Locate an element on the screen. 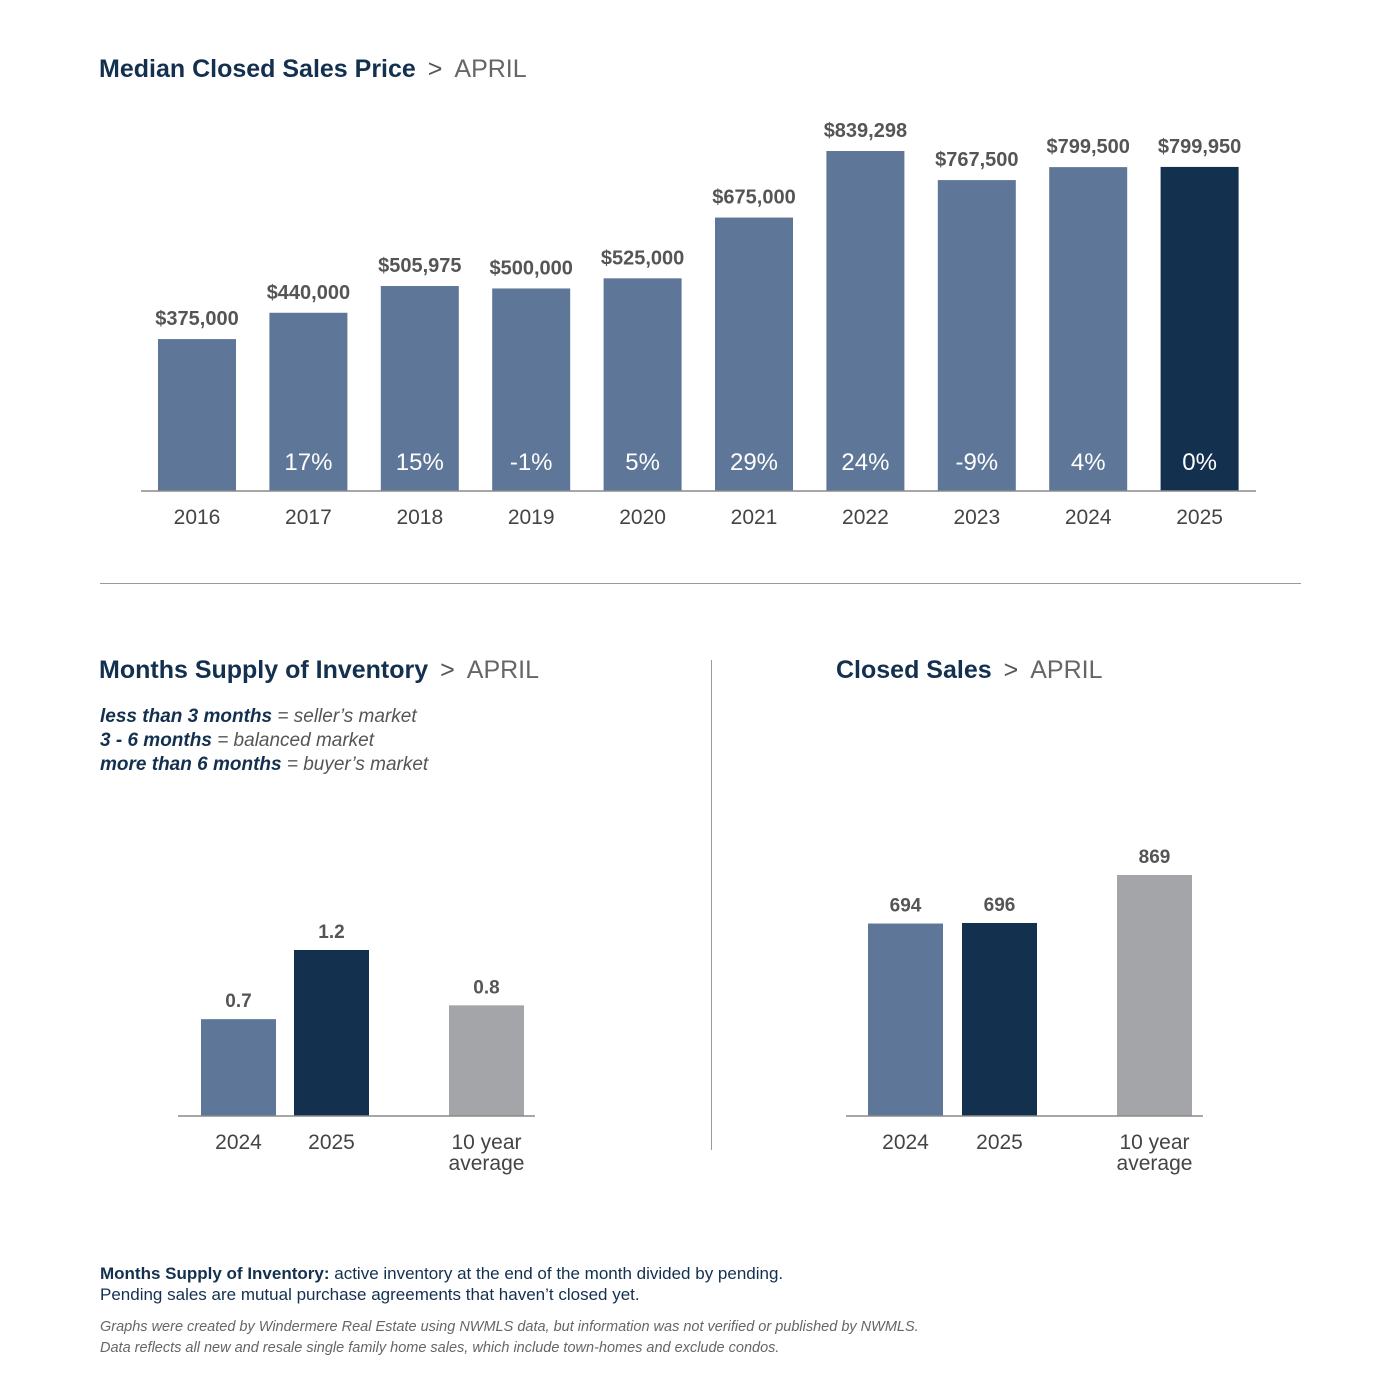 This screenshot has height=1400, width=1400. value-label: $799,500 is located at coordinates (1087, 147).